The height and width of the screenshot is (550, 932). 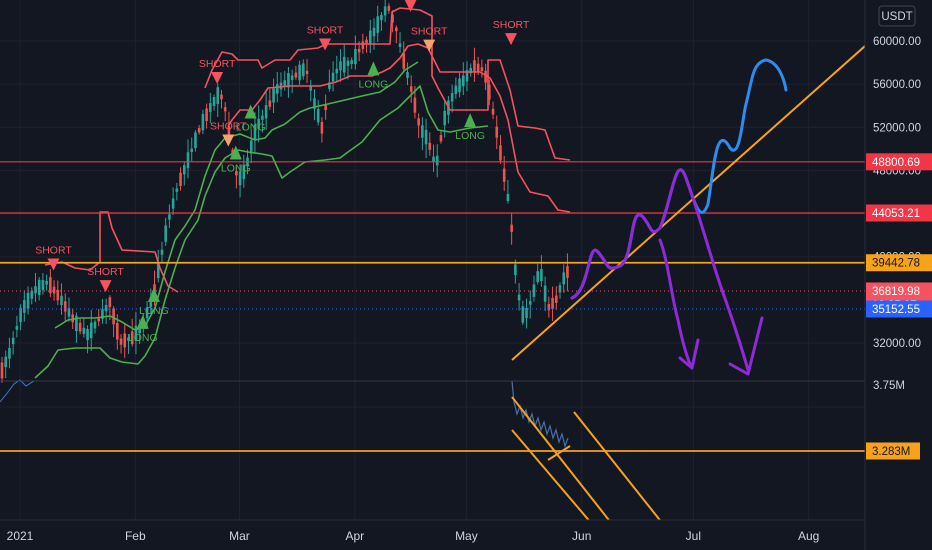 I want to click on price-tick-label: 60000.00, so click(x=897, y=42).